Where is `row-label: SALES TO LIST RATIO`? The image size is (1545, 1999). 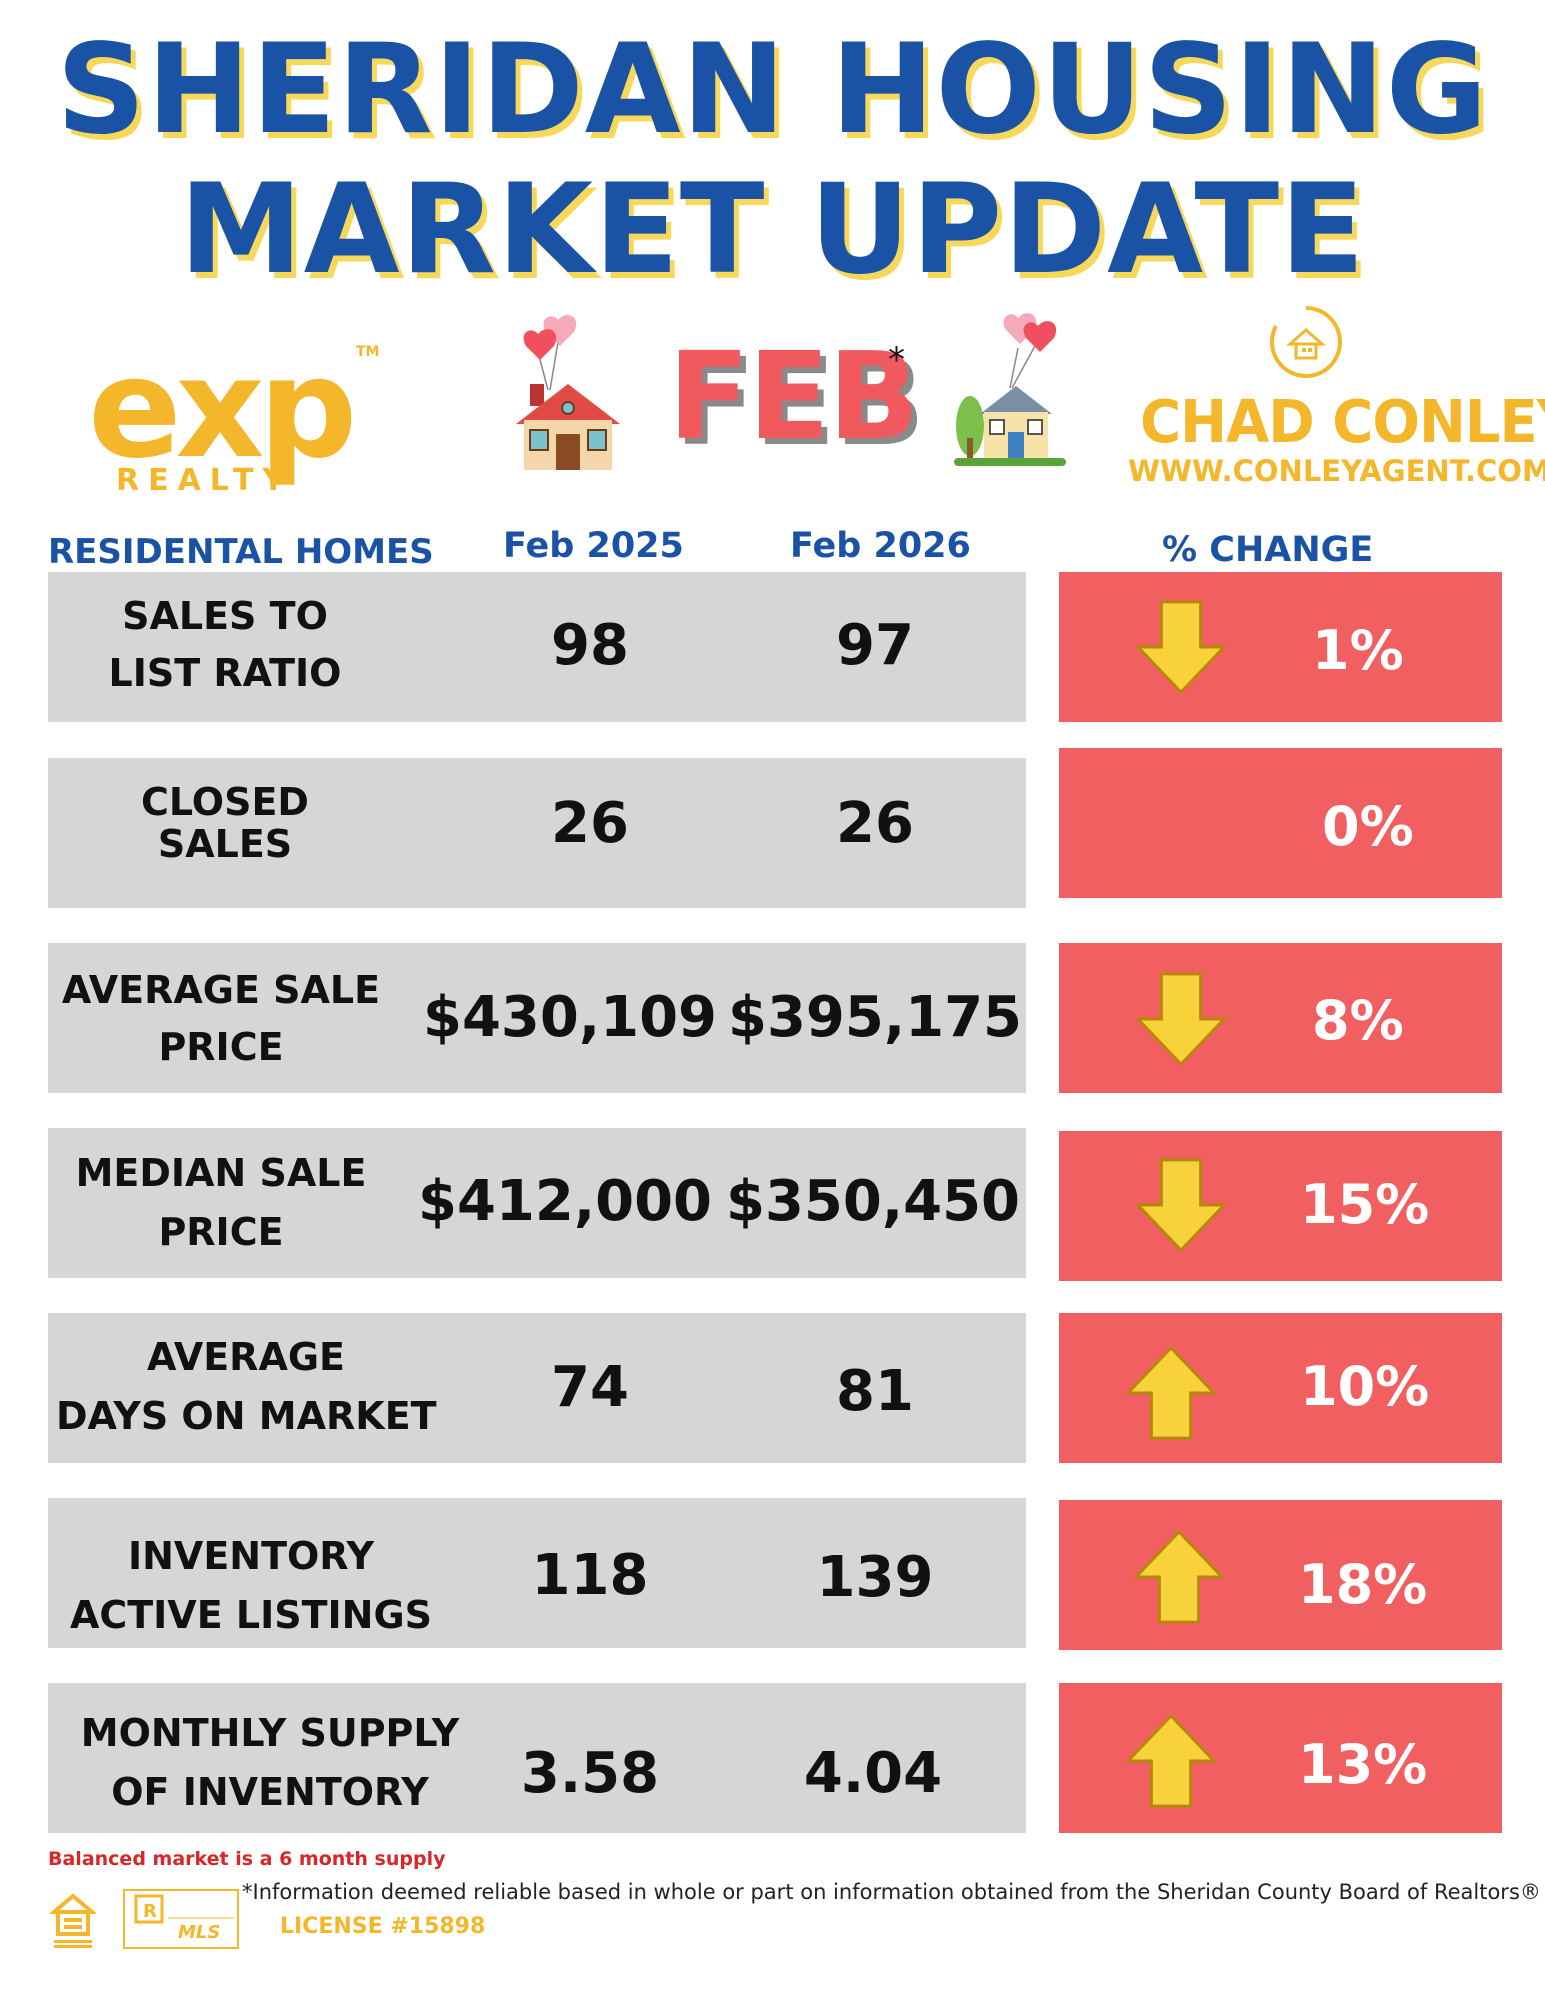 row-label: SALES TO LIST RATIO is located at coordinates (225, 645).